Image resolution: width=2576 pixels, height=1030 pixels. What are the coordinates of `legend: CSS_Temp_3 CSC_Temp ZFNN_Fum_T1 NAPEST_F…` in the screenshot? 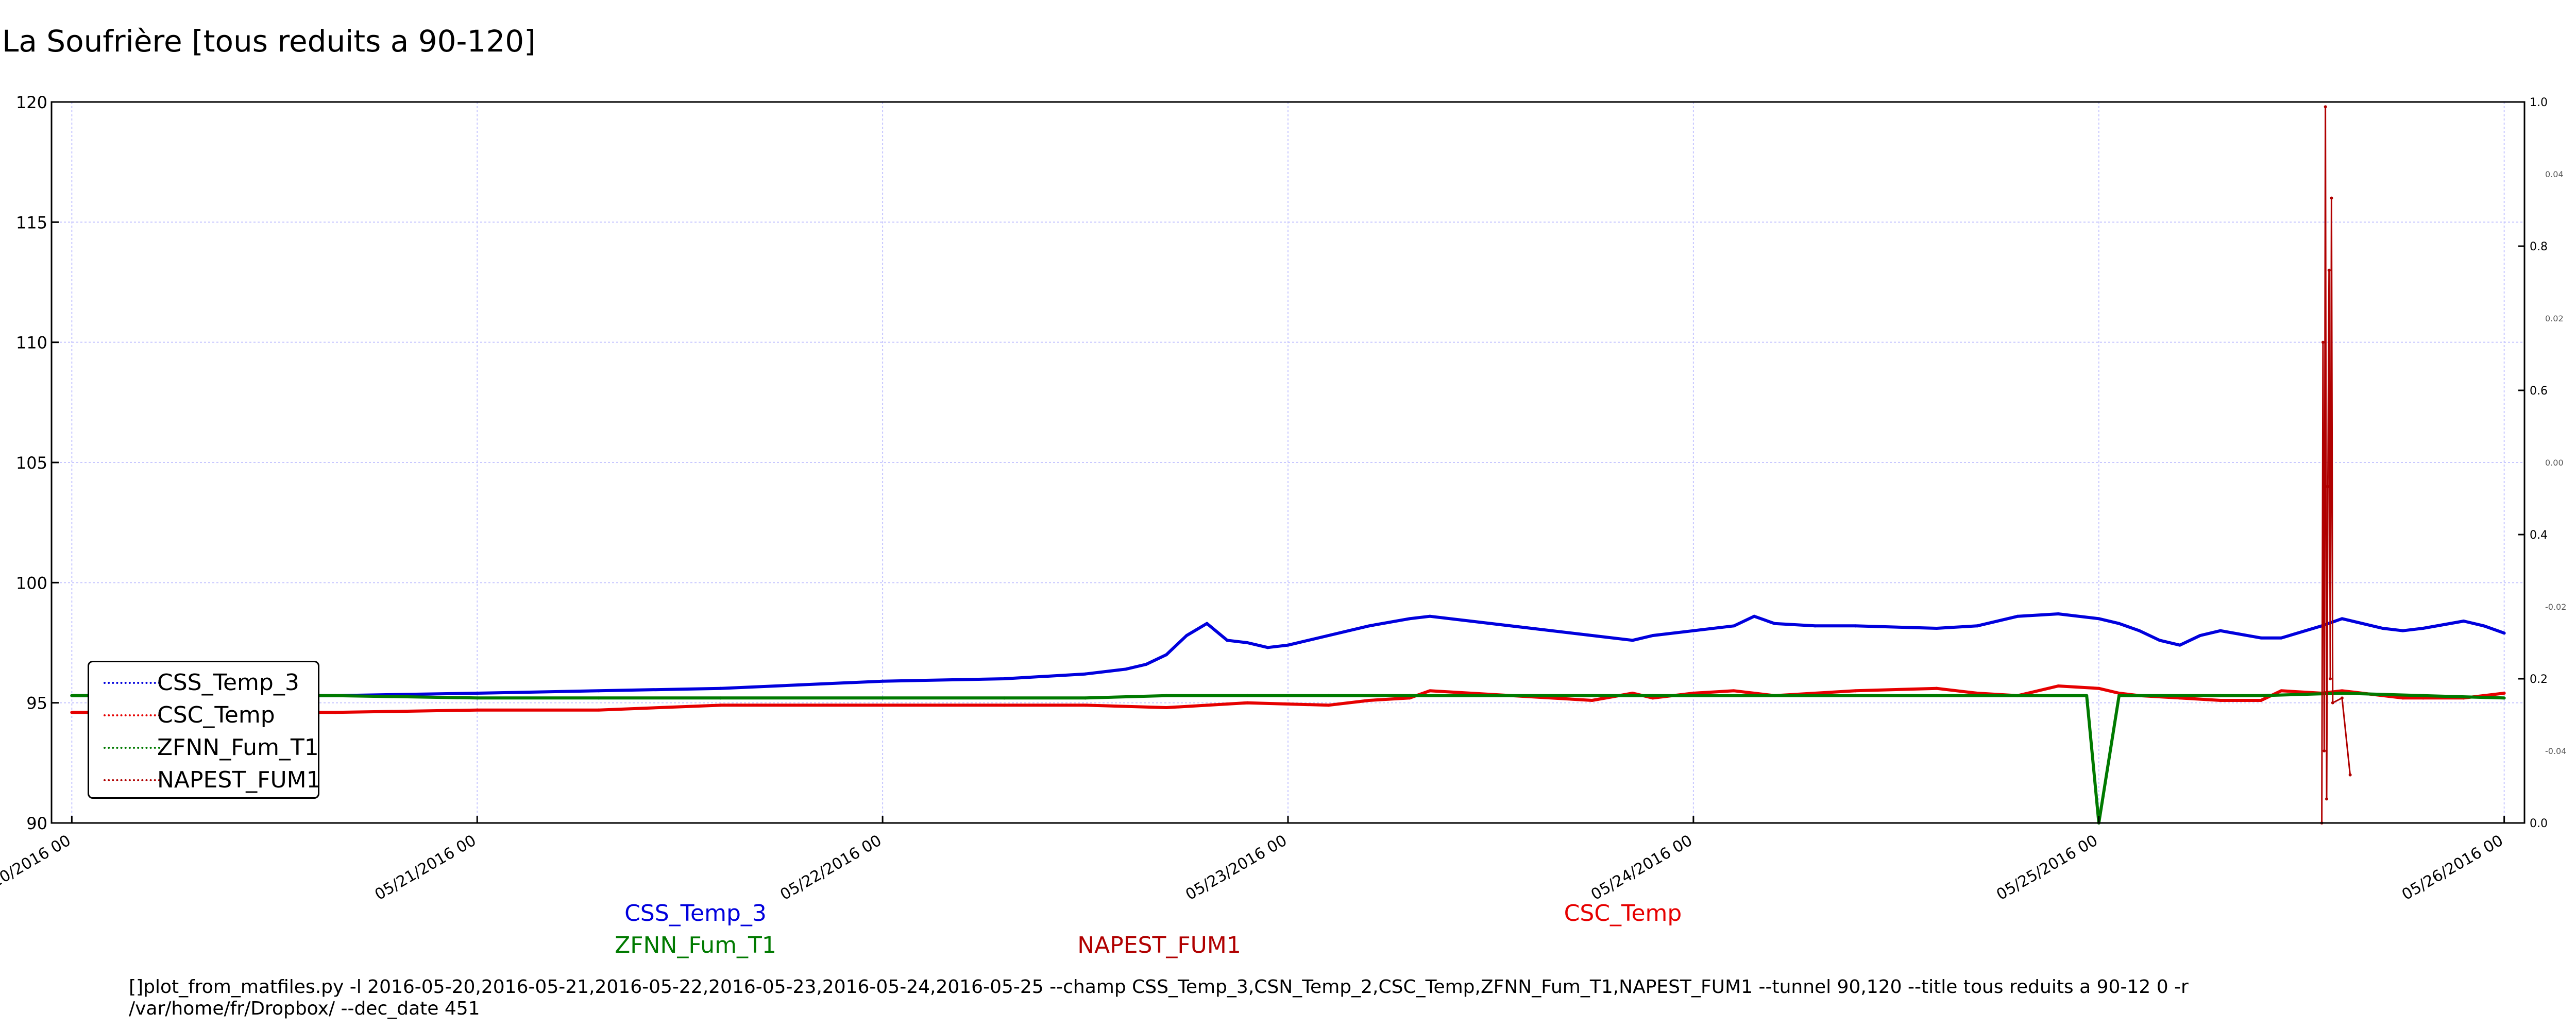 It's located at (204, 730).